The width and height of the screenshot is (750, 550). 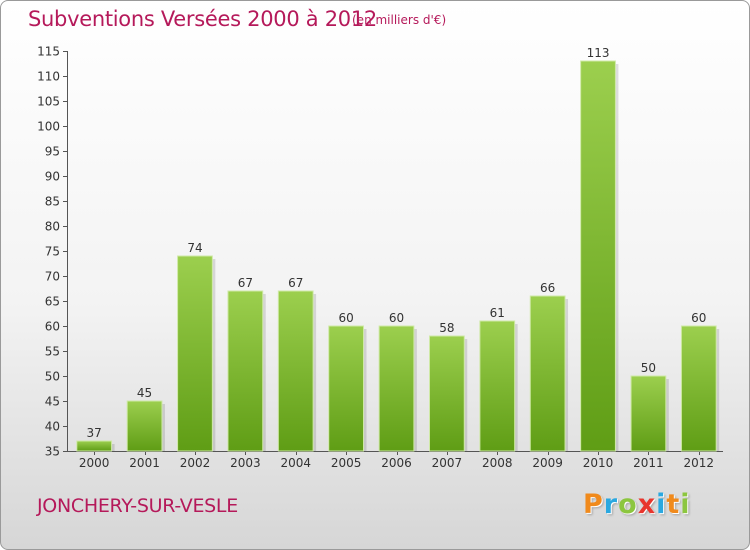 What do you see at coordinates (137, 506) in the screenshot?
I see `commune-name: JONCHERY-SUR-VESLE` at bounding box center [137, 506].